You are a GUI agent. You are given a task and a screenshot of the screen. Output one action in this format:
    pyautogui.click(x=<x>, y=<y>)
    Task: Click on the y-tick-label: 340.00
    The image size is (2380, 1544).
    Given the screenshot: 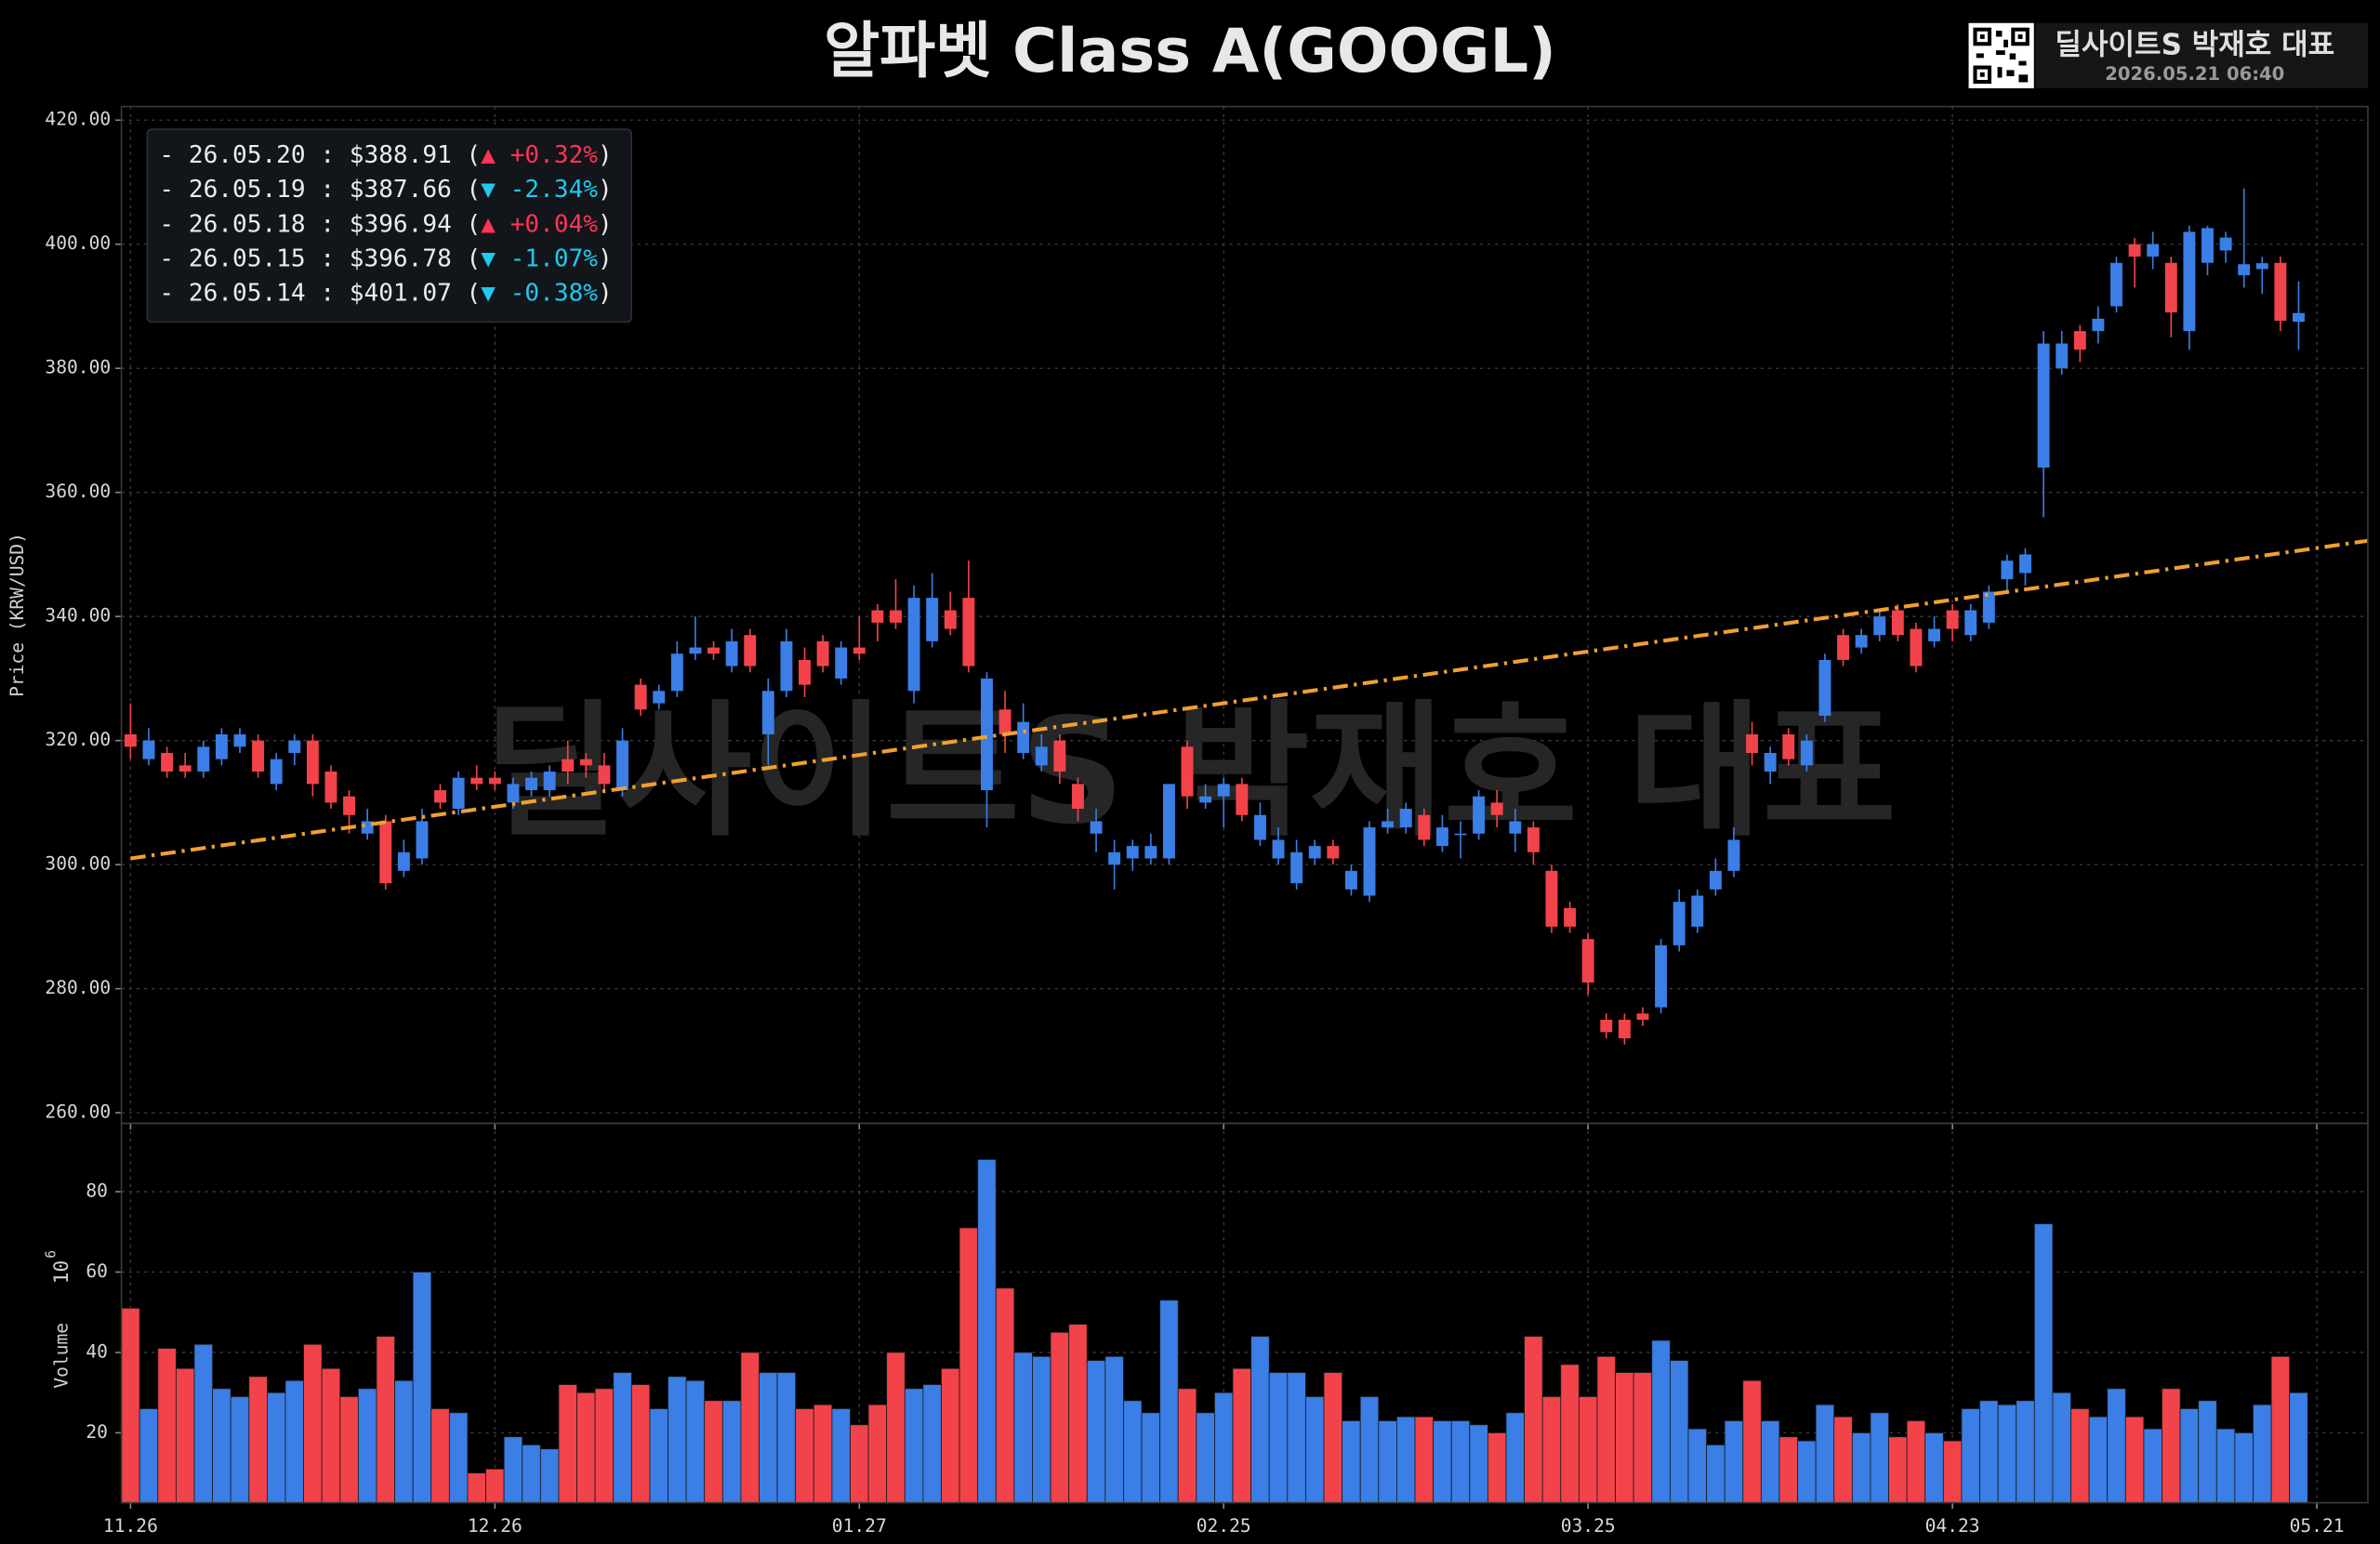 What is the action you would take?
    pyautogui.click(x=78, y=616)
    